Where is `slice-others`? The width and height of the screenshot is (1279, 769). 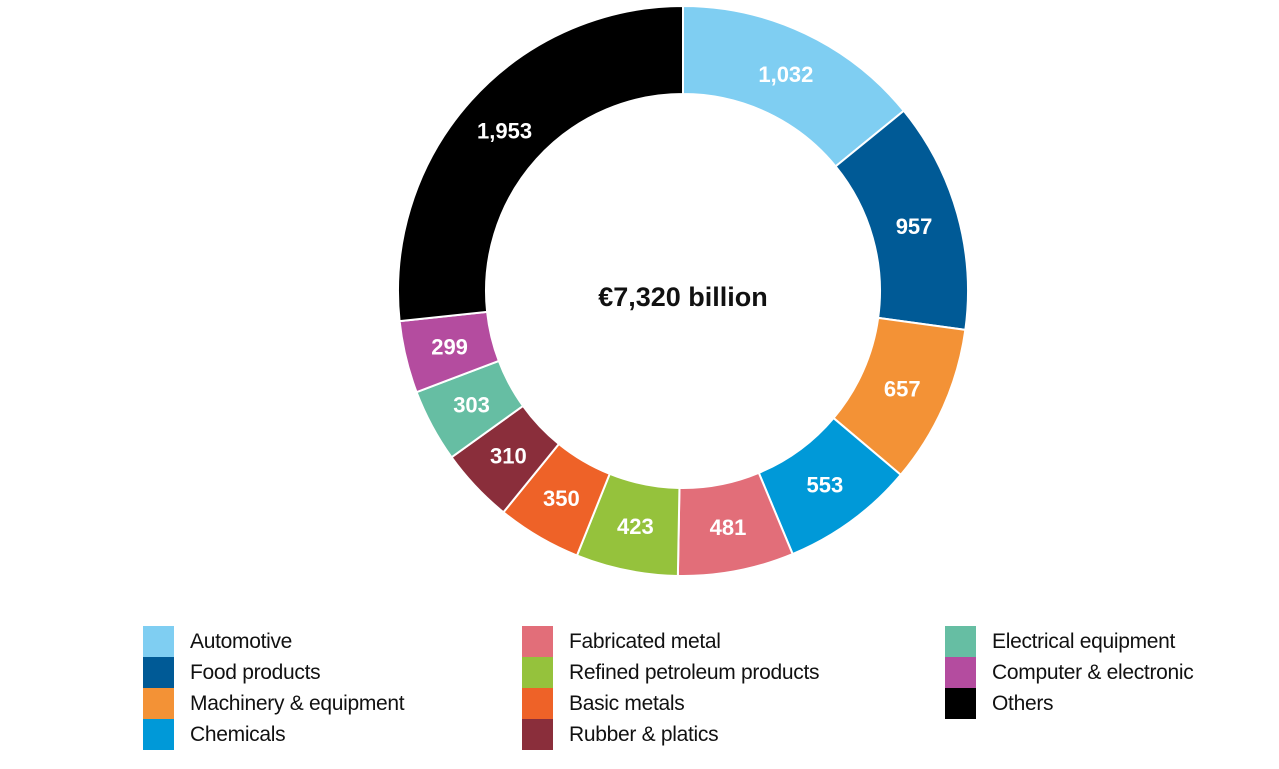 slice-others is located at coordinates (540, 163).